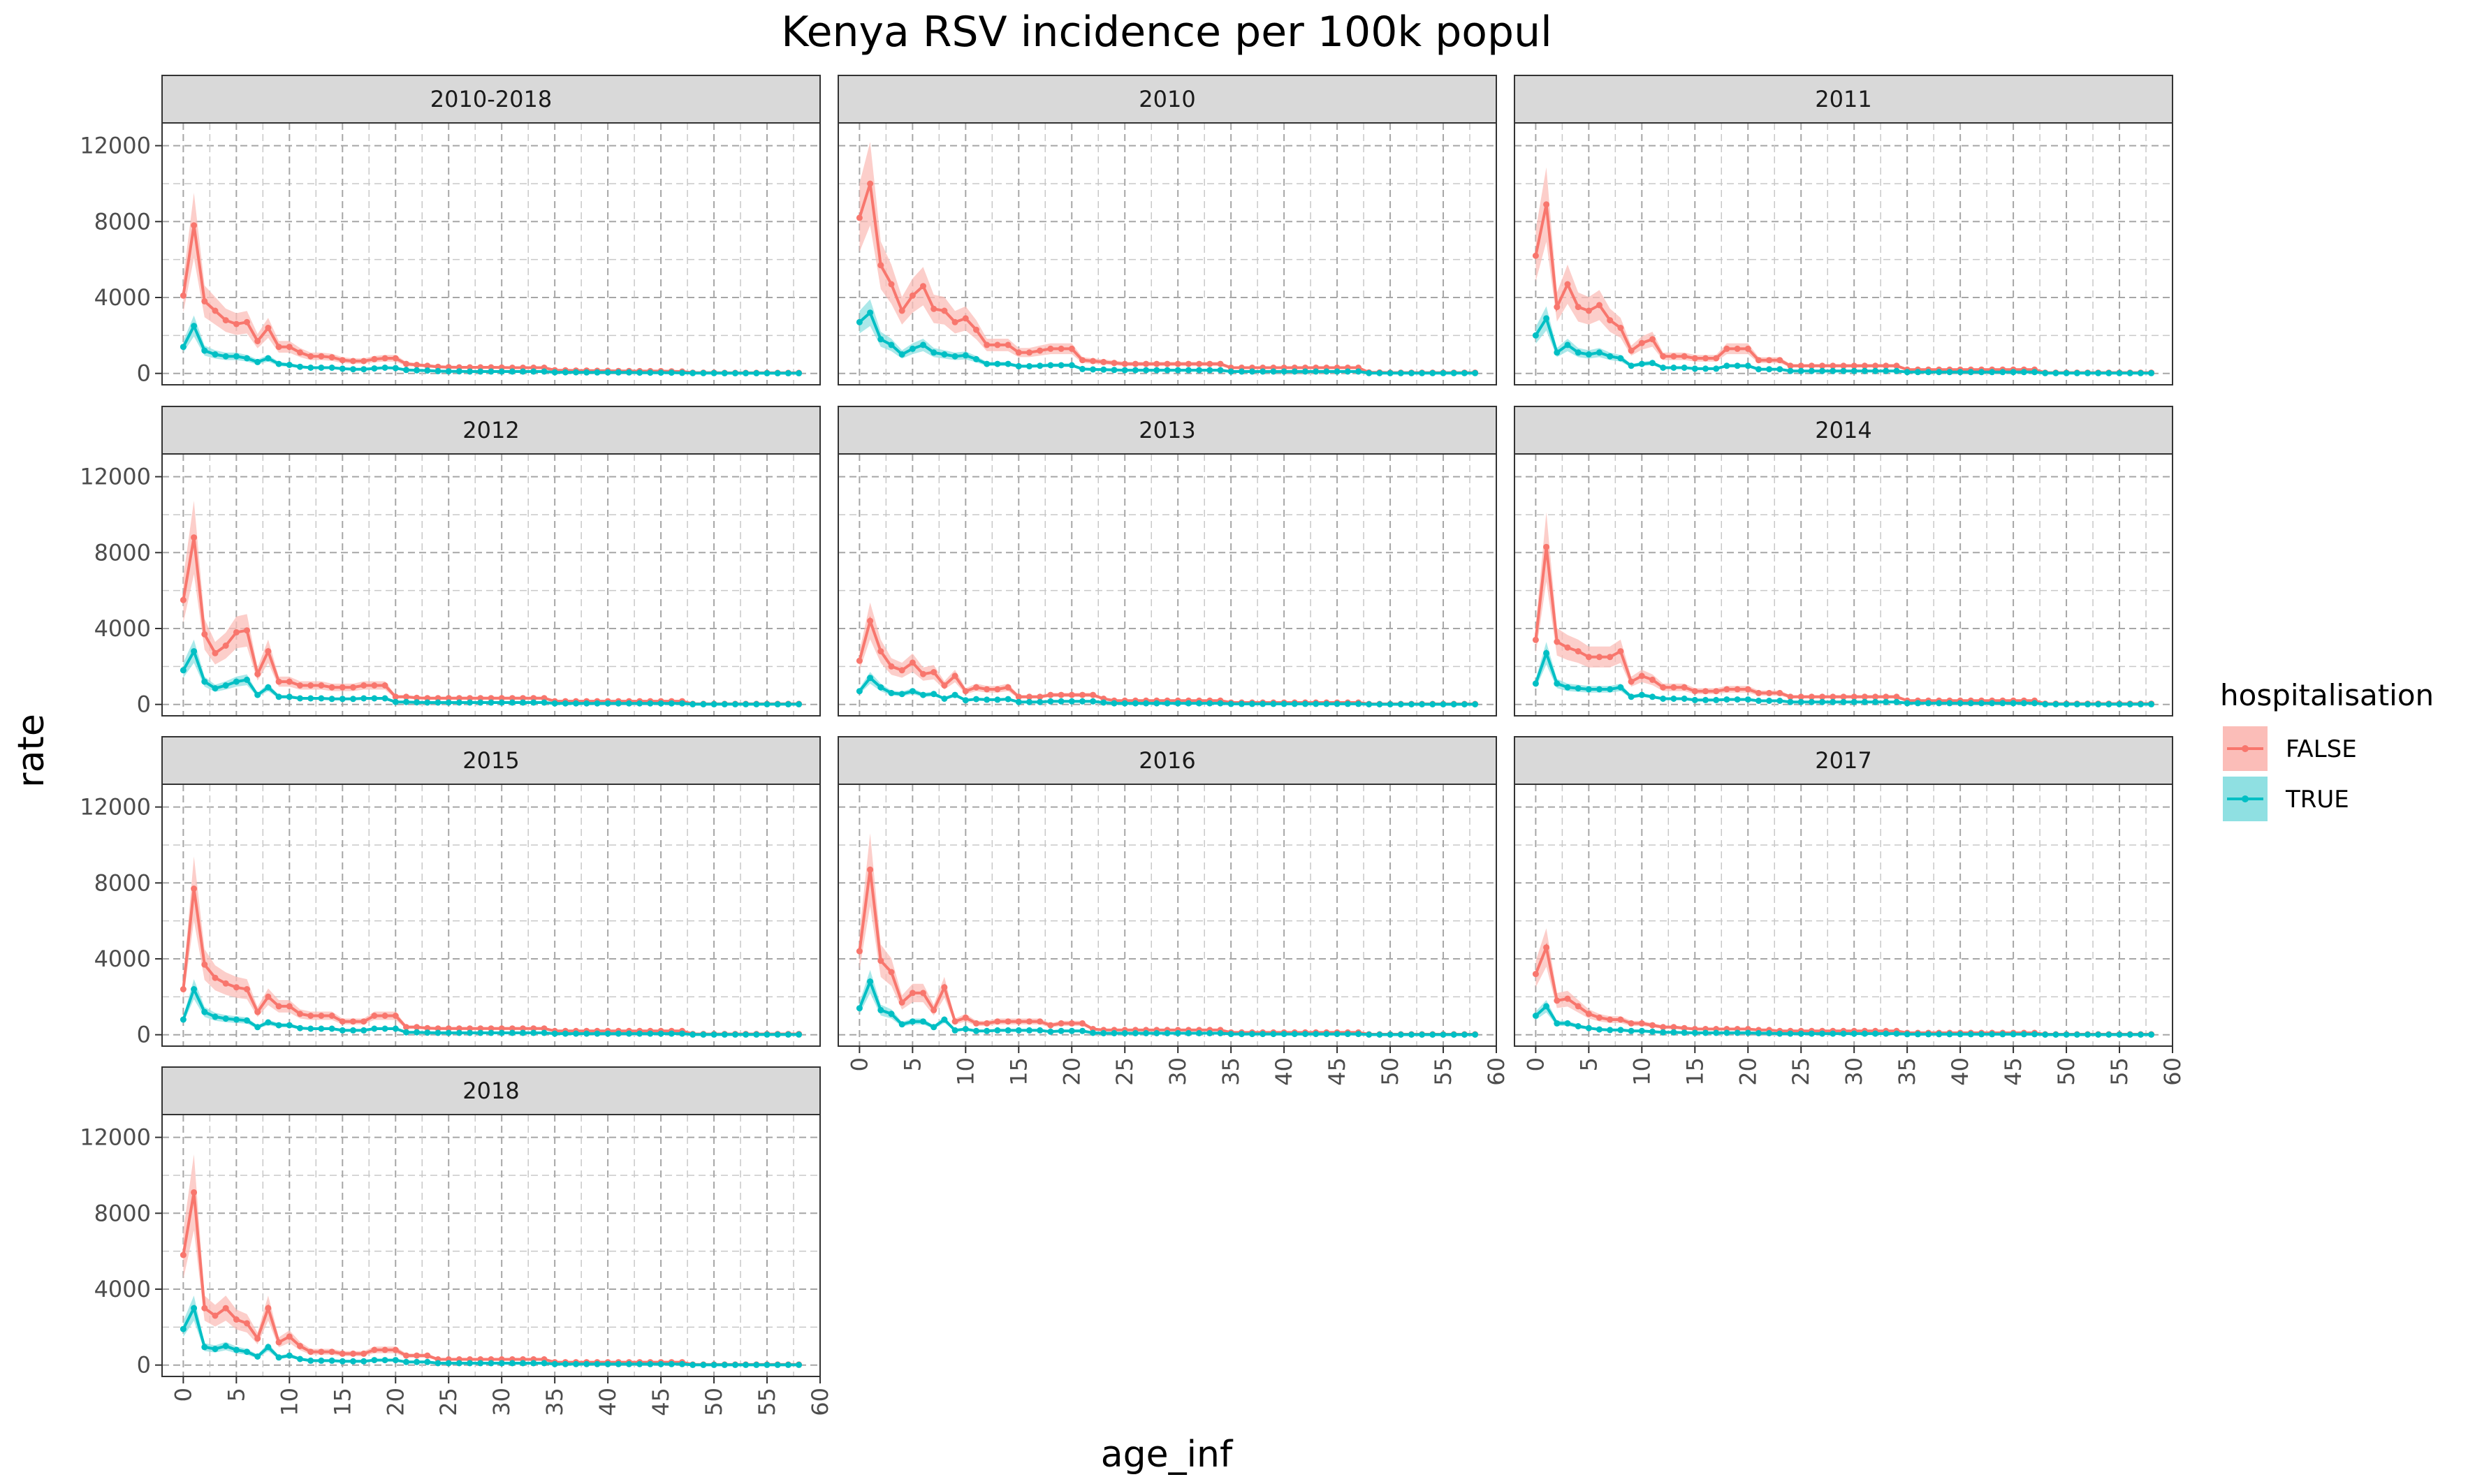  Describe the element at coordinates (2321, 749) in the screenshot. I see `legend-label: FALSE` at that location.